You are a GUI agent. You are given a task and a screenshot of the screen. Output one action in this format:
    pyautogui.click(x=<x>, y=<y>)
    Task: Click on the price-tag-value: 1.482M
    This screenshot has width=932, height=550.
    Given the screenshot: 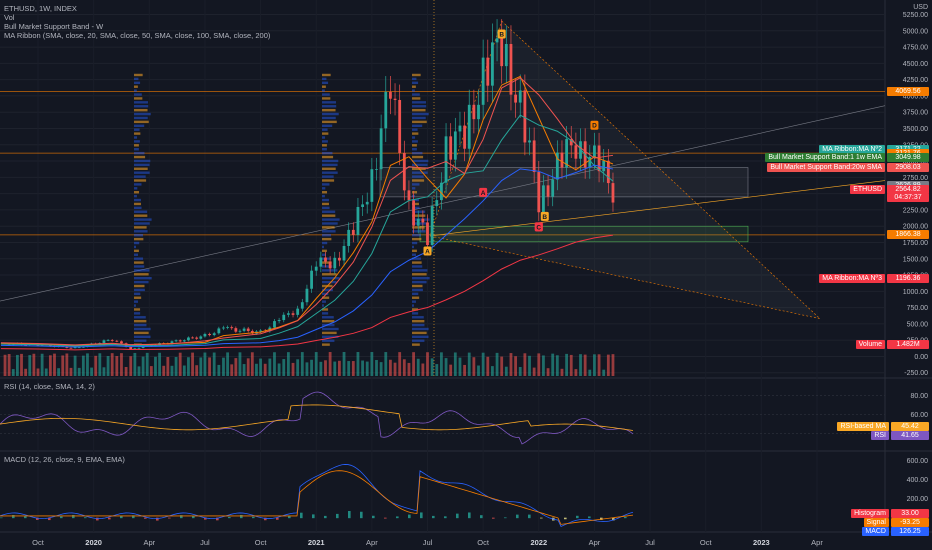 What is the action you would take?
    pyautogui.click(x=908, y=345)
    